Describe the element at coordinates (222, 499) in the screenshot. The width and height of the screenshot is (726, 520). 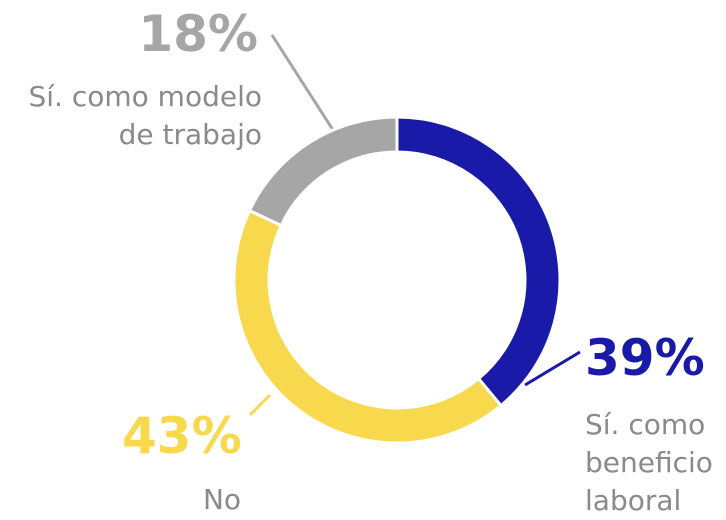
I see `category-label: No` at that location.